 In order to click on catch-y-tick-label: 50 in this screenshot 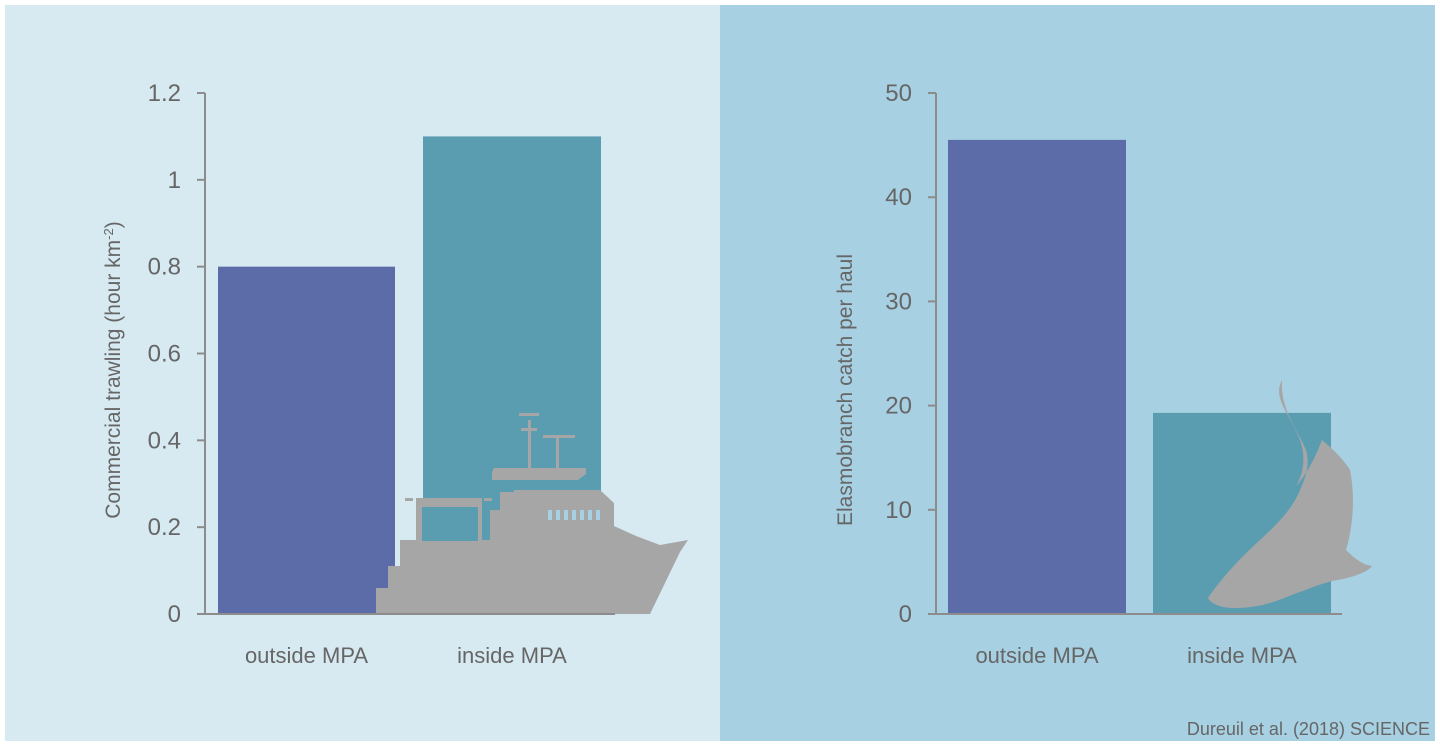, I will do `click(898, 93)`.